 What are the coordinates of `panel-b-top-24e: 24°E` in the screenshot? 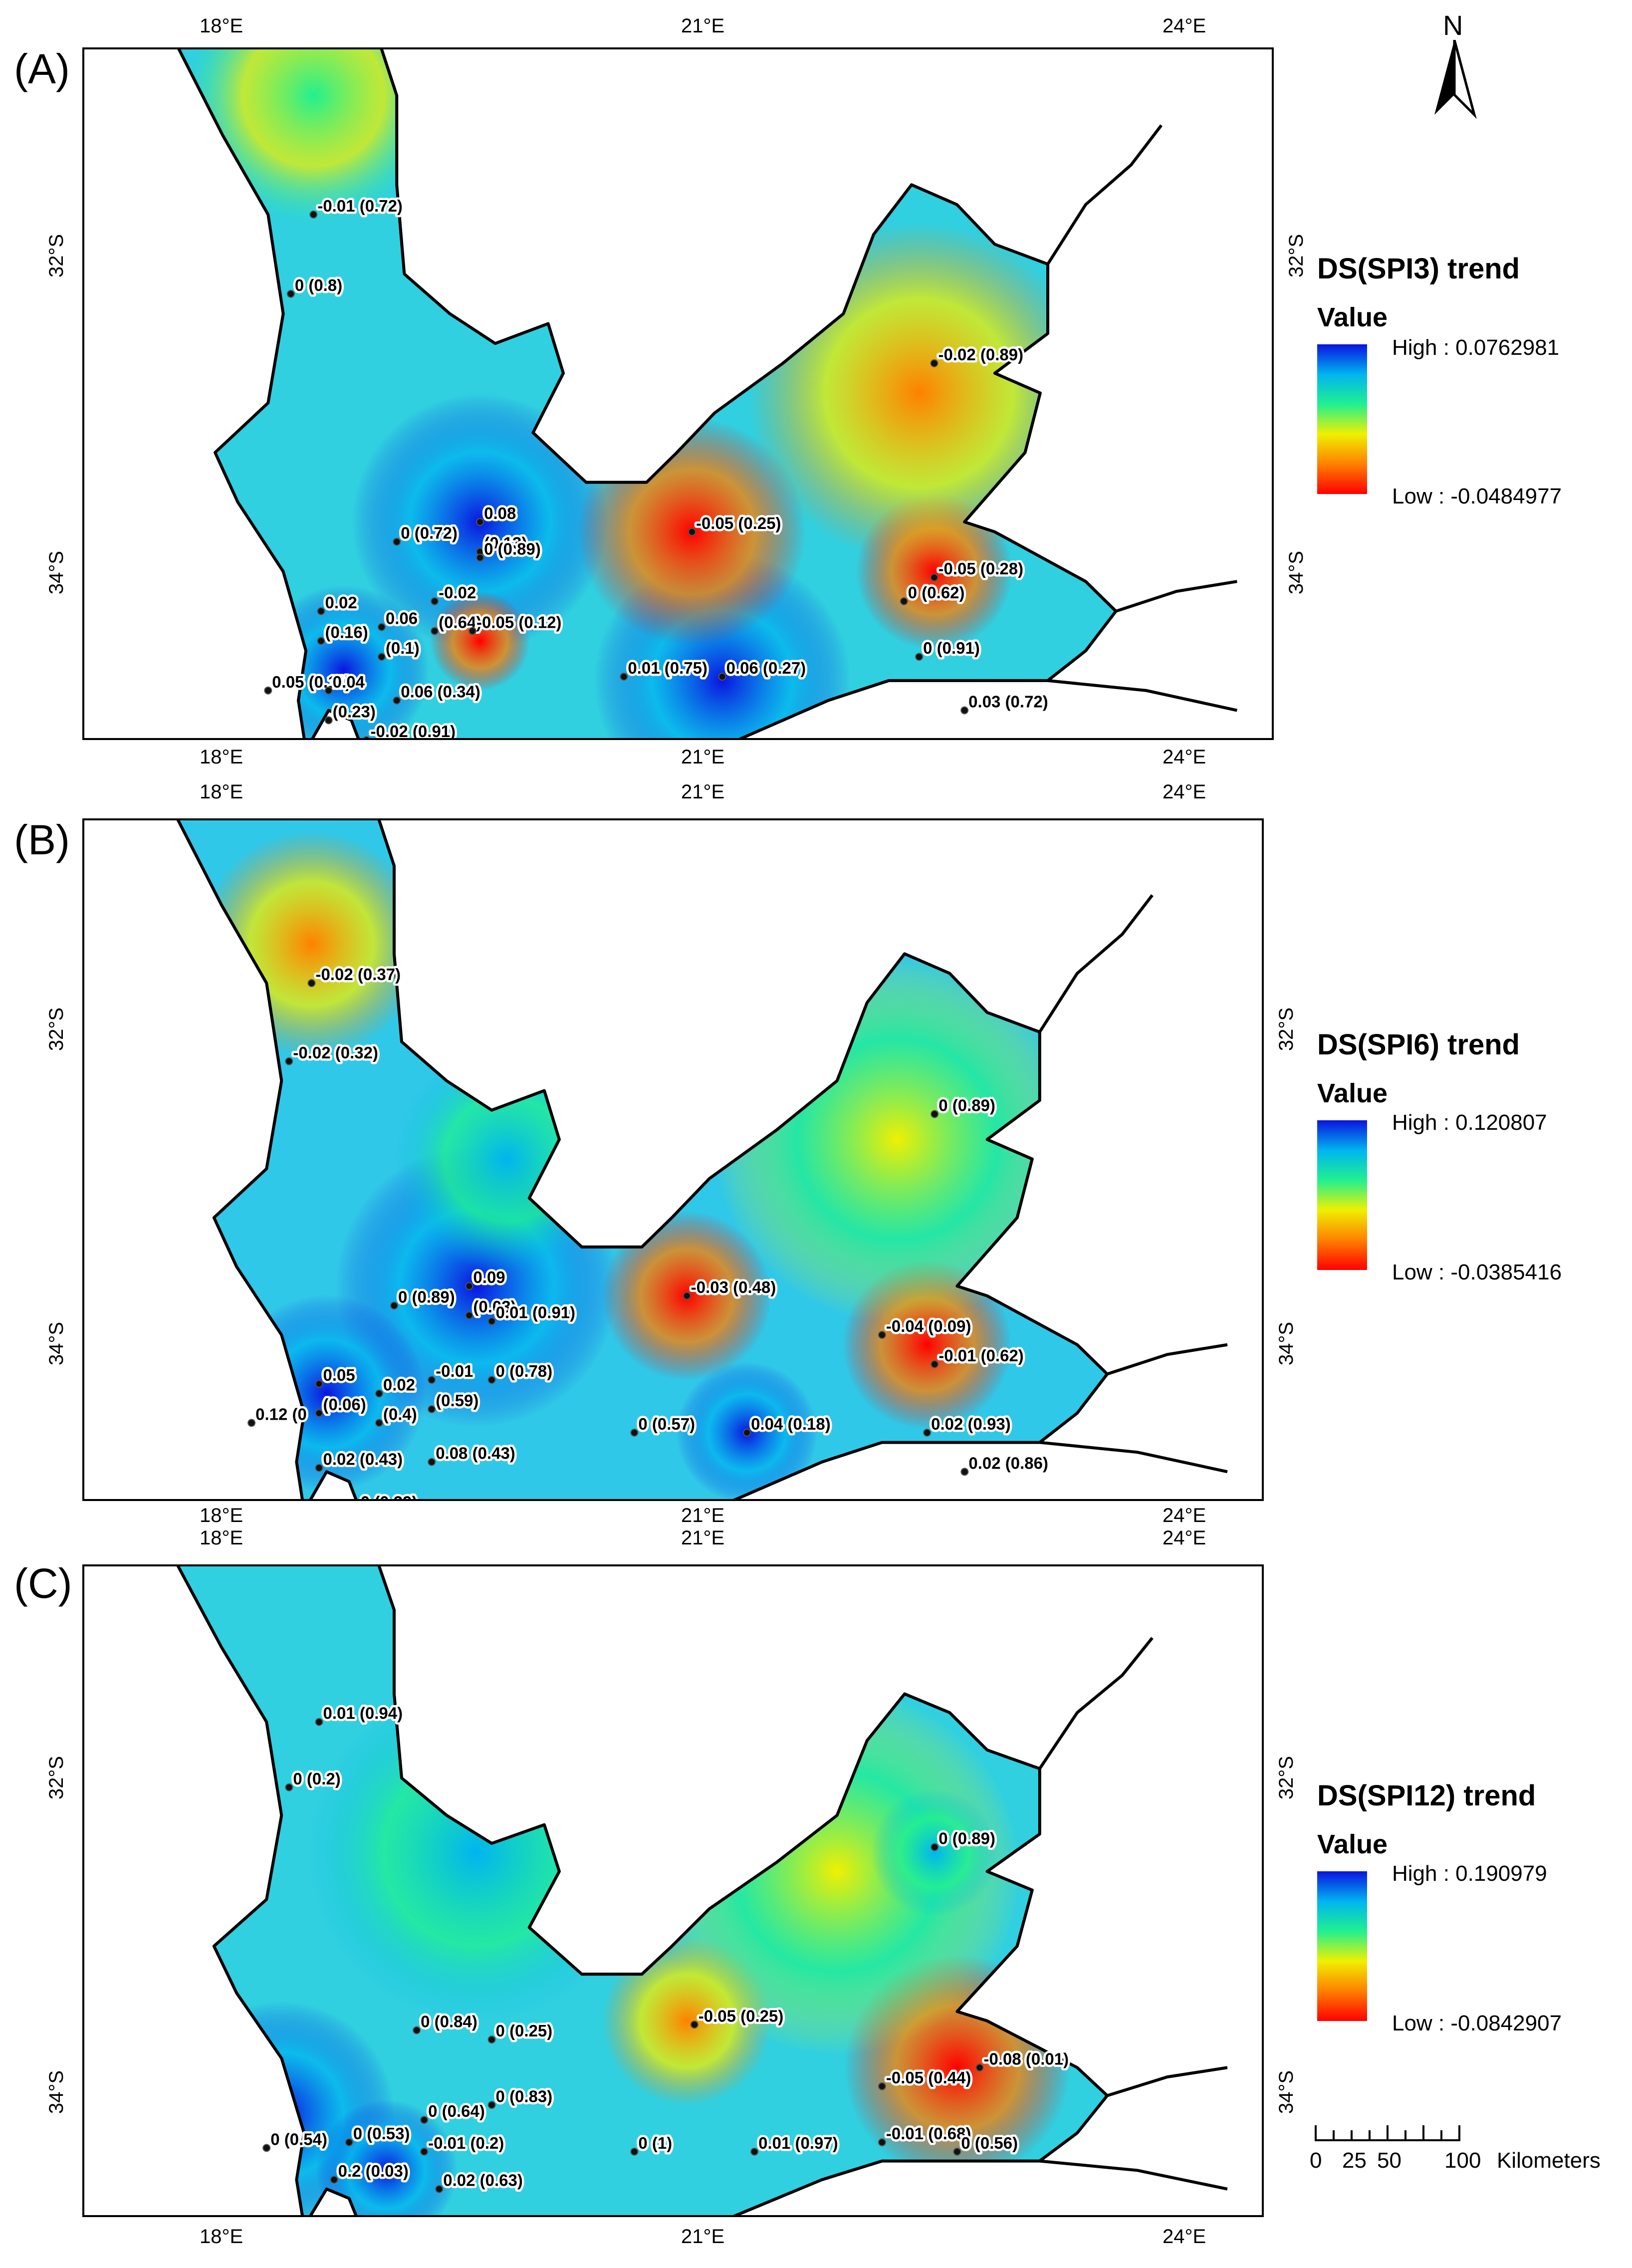 It's located at (1185, 792).